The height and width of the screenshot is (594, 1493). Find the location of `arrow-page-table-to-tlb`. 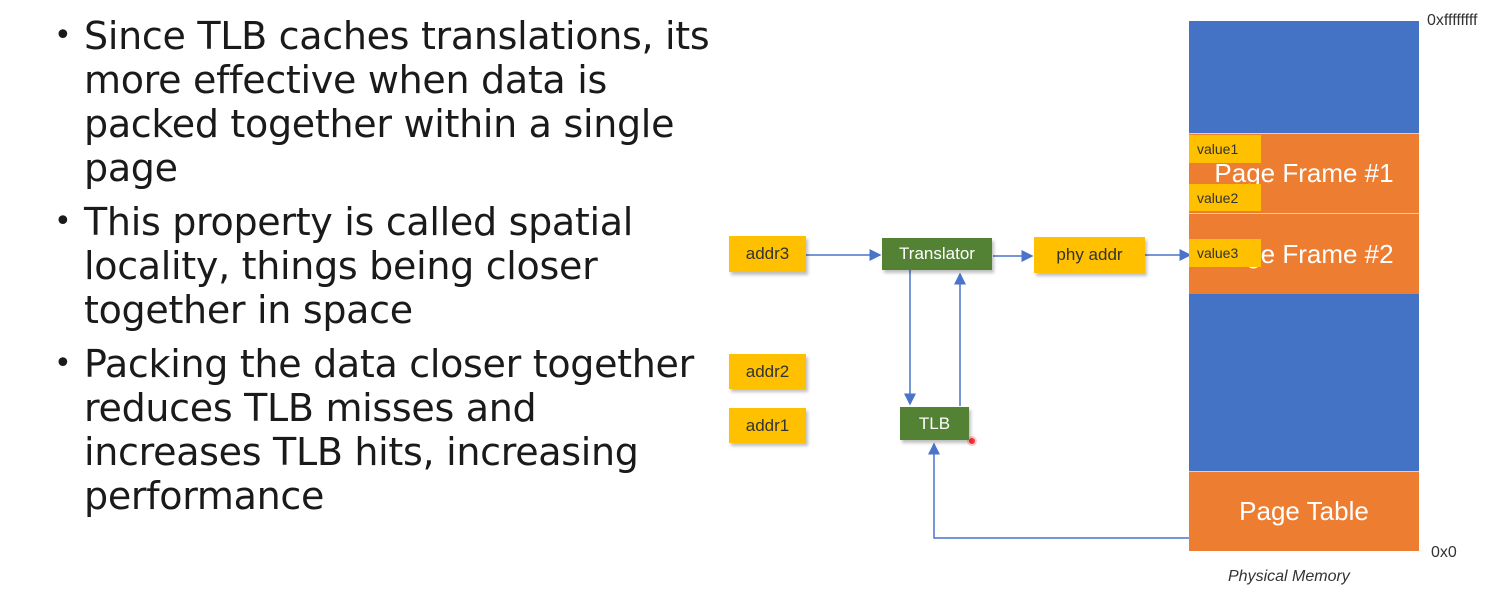

arrow-page-table-to-tlb is located at coordinates (1058, 490).